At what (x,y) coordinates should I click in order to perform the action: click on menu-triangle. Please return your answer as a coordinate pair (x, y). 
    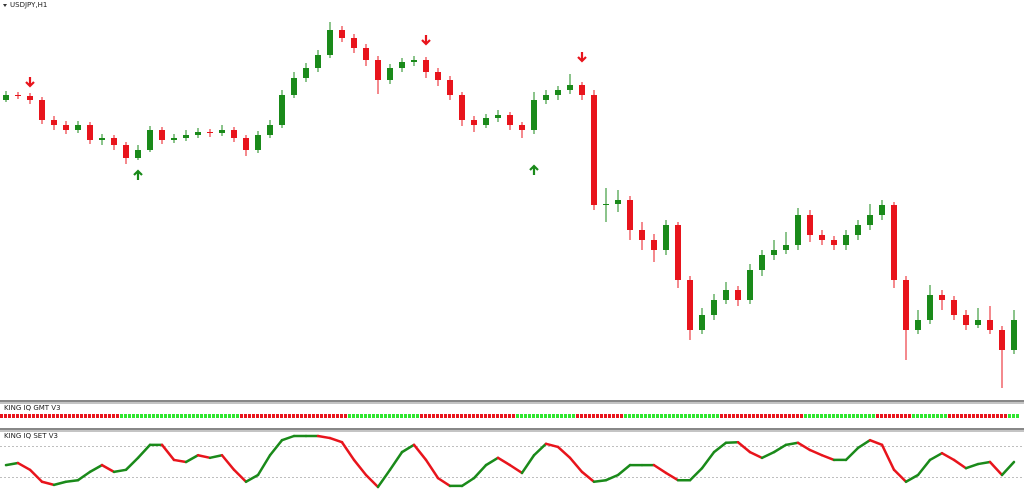
    Looking at the image, I should click on (5, 5).